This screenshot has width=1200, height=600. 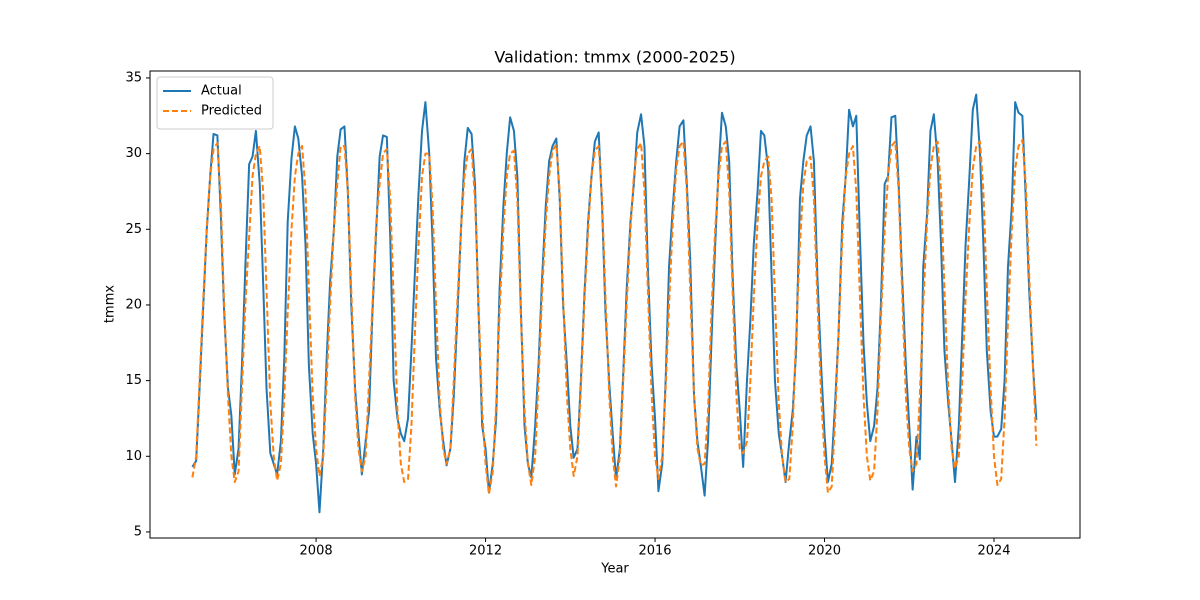 I want to click on y-axis-label: tmmx, so click(x=110, y=304).